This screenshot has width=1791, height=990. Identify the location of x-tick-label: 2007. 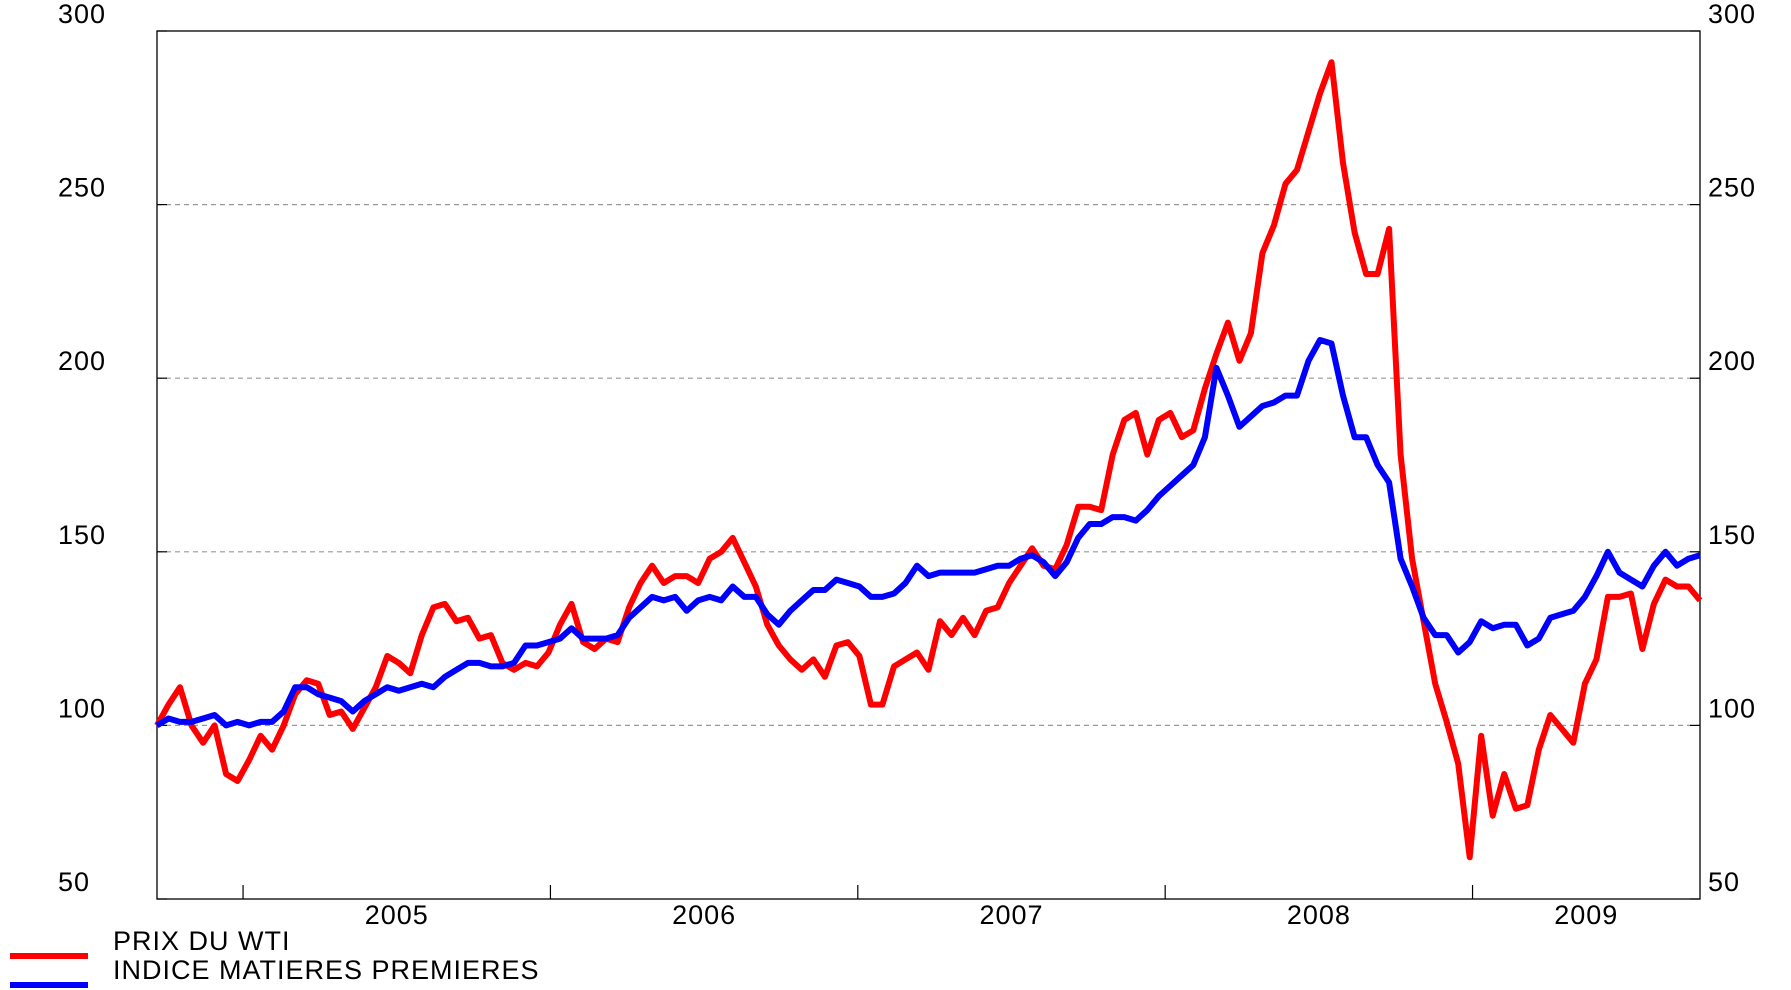
(1011, 915).